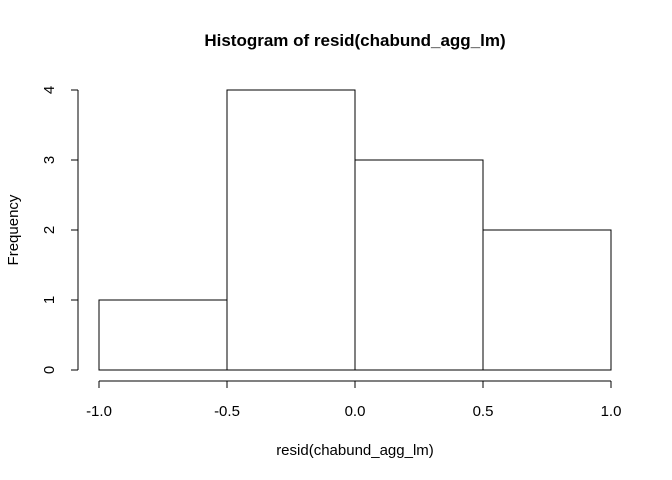  What do you see at coordinates (49, 230) in the screenshot?
I see `y-tick-label-2: 2` at bounding box center [49, 230].